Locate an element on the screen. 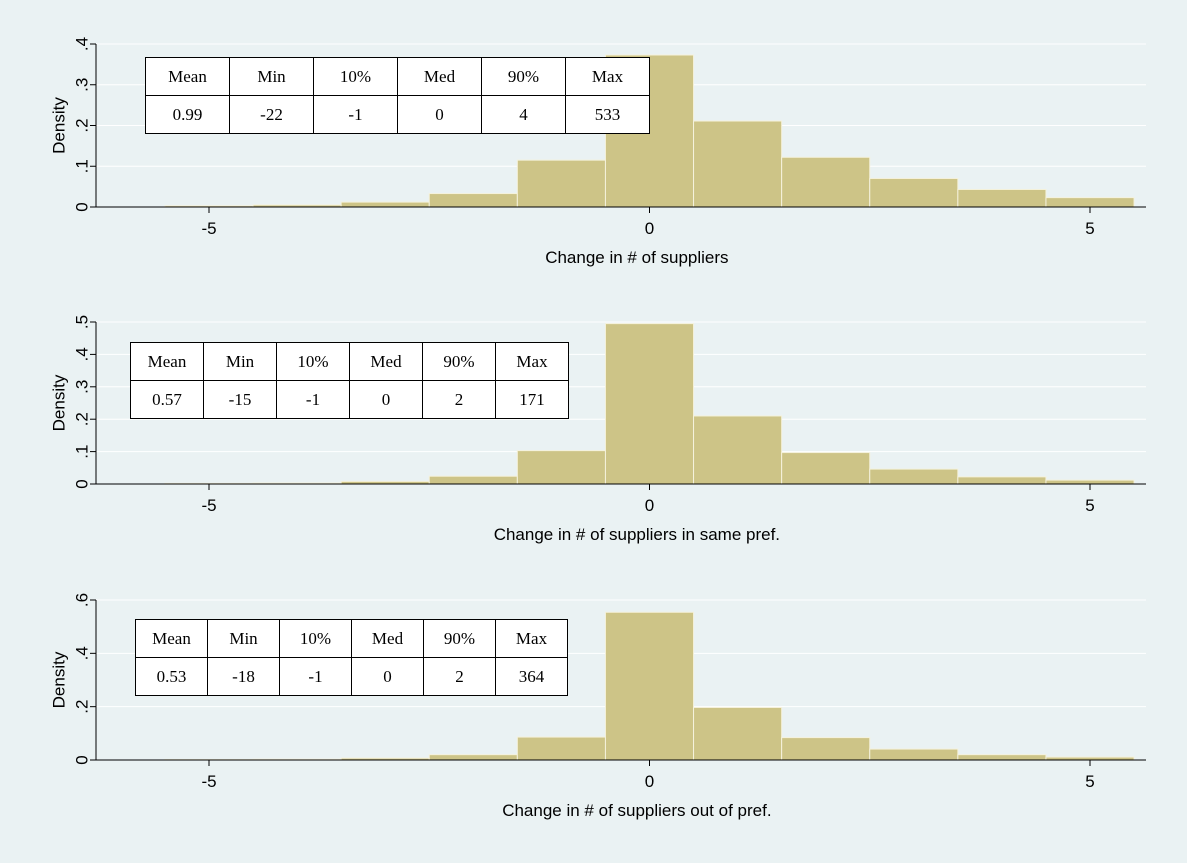 This screenshot has width=1187, height=863. summary-stats-table: Mean Min 10% Med 90% Max 0.53 -18 -1 0 2 364 is located at coordinates (351, 657).